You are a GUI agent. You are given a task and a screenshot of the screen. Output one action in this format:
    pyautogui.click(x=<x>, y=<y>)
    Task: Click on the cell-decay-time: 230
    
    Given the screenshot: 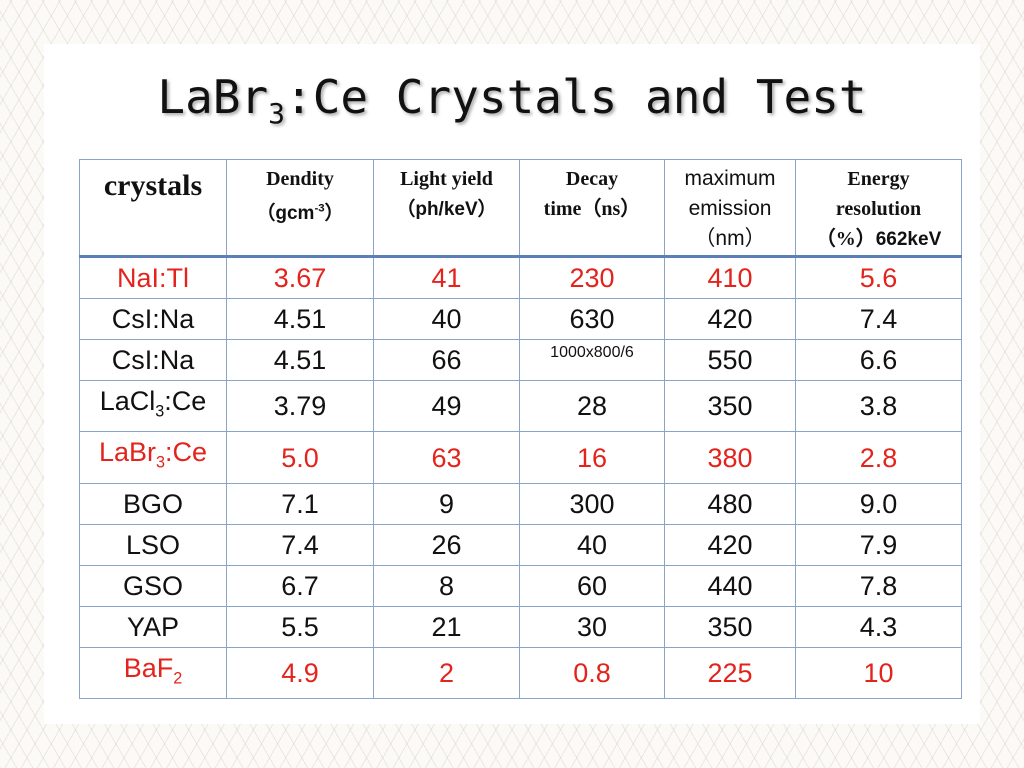 What is the action you would take?
    pyautogui.click(x=592, y=277)
    